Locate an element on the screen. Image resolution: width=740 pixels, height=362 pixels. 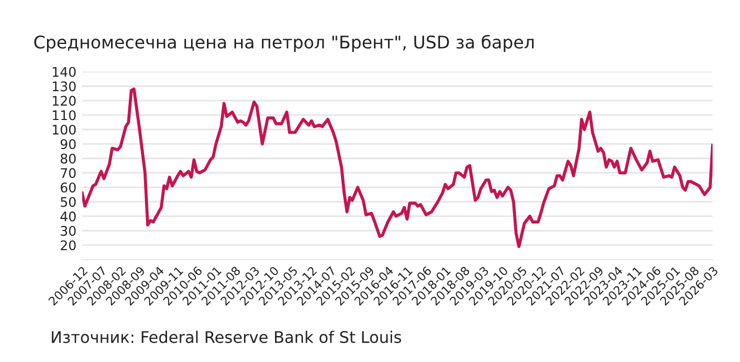
y-tick-label: 110 is located at coordinates (64, 115).